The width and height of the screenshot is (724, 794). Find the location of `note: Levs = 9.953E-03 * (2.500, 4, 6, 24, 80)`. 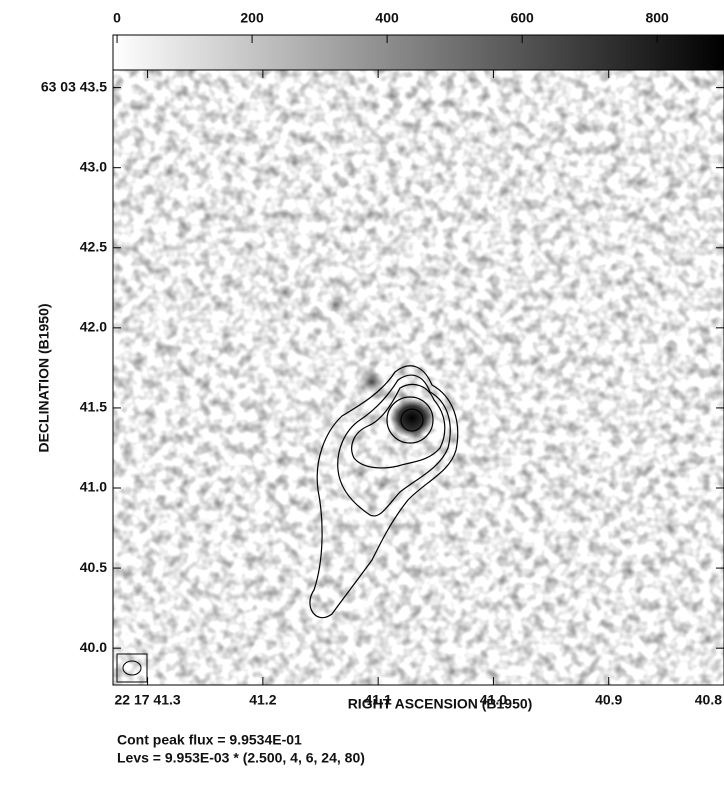

note: Levs = 9.953E-03 * (2.500, 4, 6, 24, 80) is located at coordinates (241, 758).